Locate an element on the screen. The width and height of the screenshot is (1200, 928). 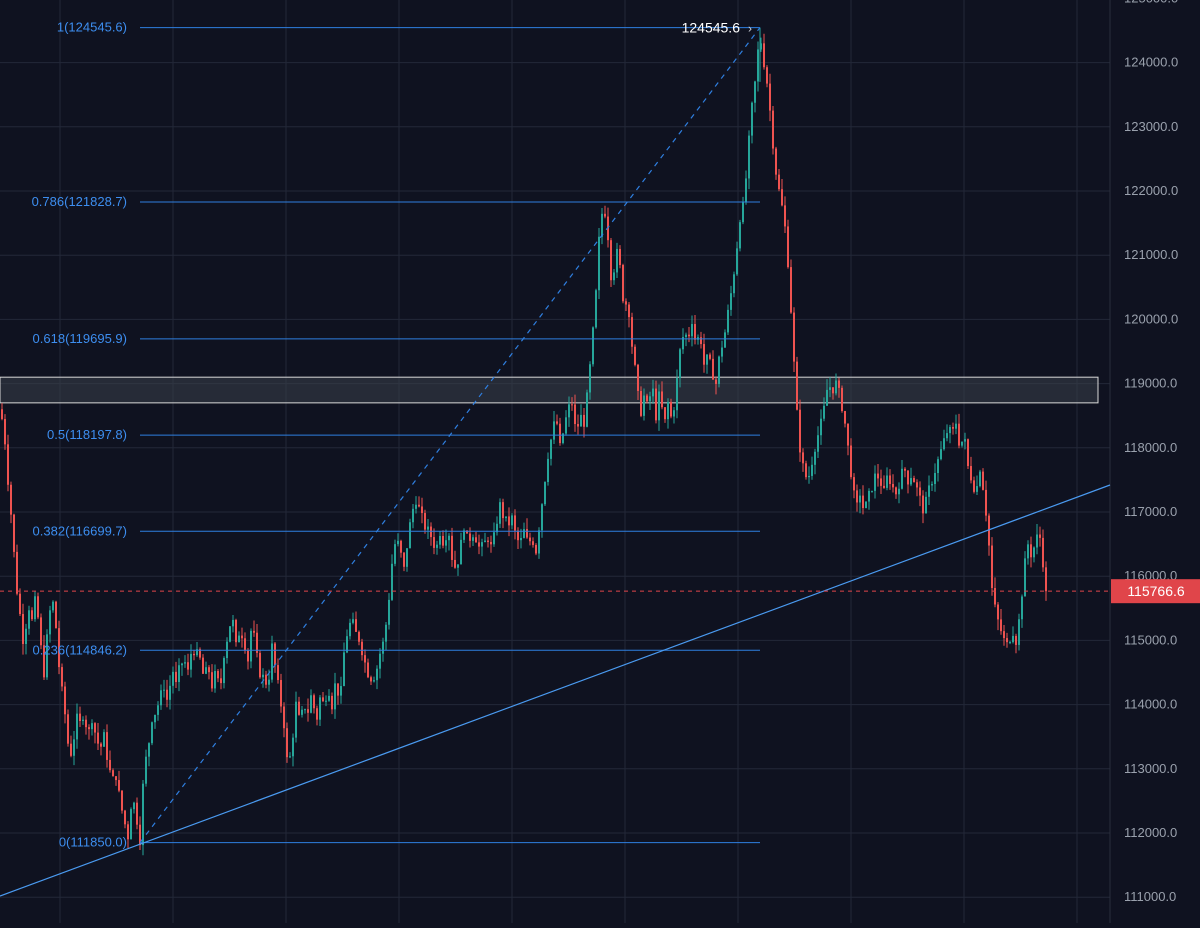
y-tick-label: 113000.0 is located at coordinates (1150, 768).